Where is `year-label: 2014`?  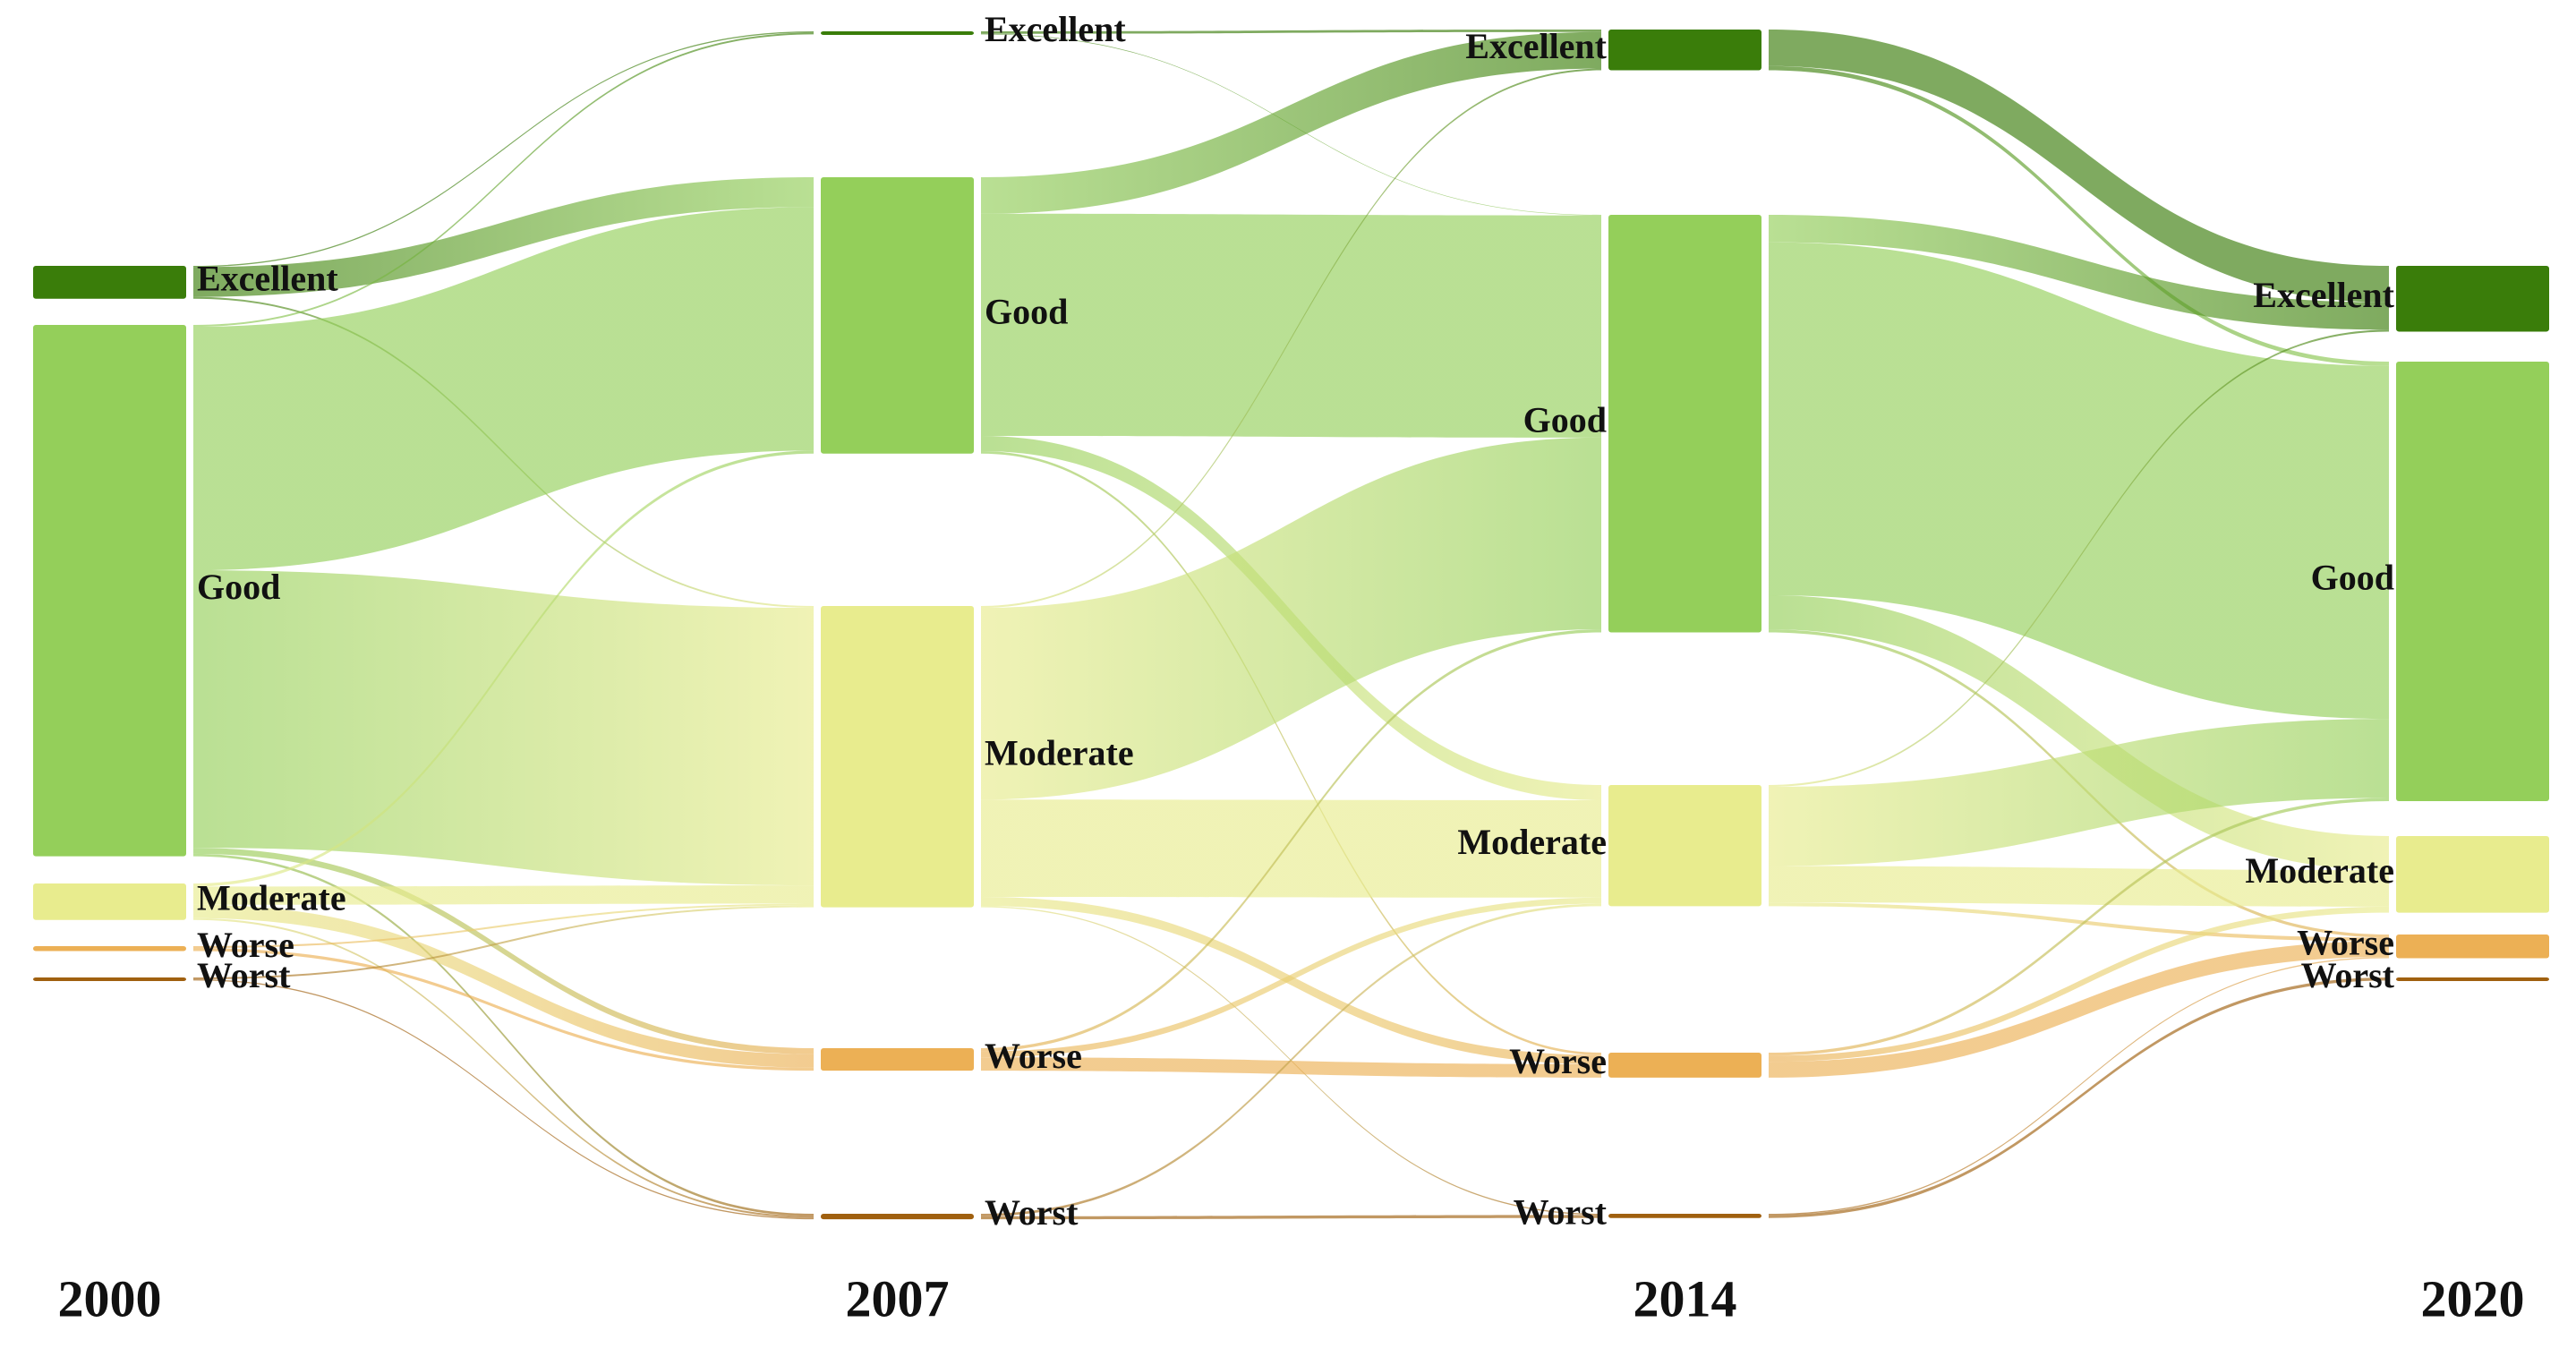 year-label: 2014 is located at coordinates (1685, 1298).